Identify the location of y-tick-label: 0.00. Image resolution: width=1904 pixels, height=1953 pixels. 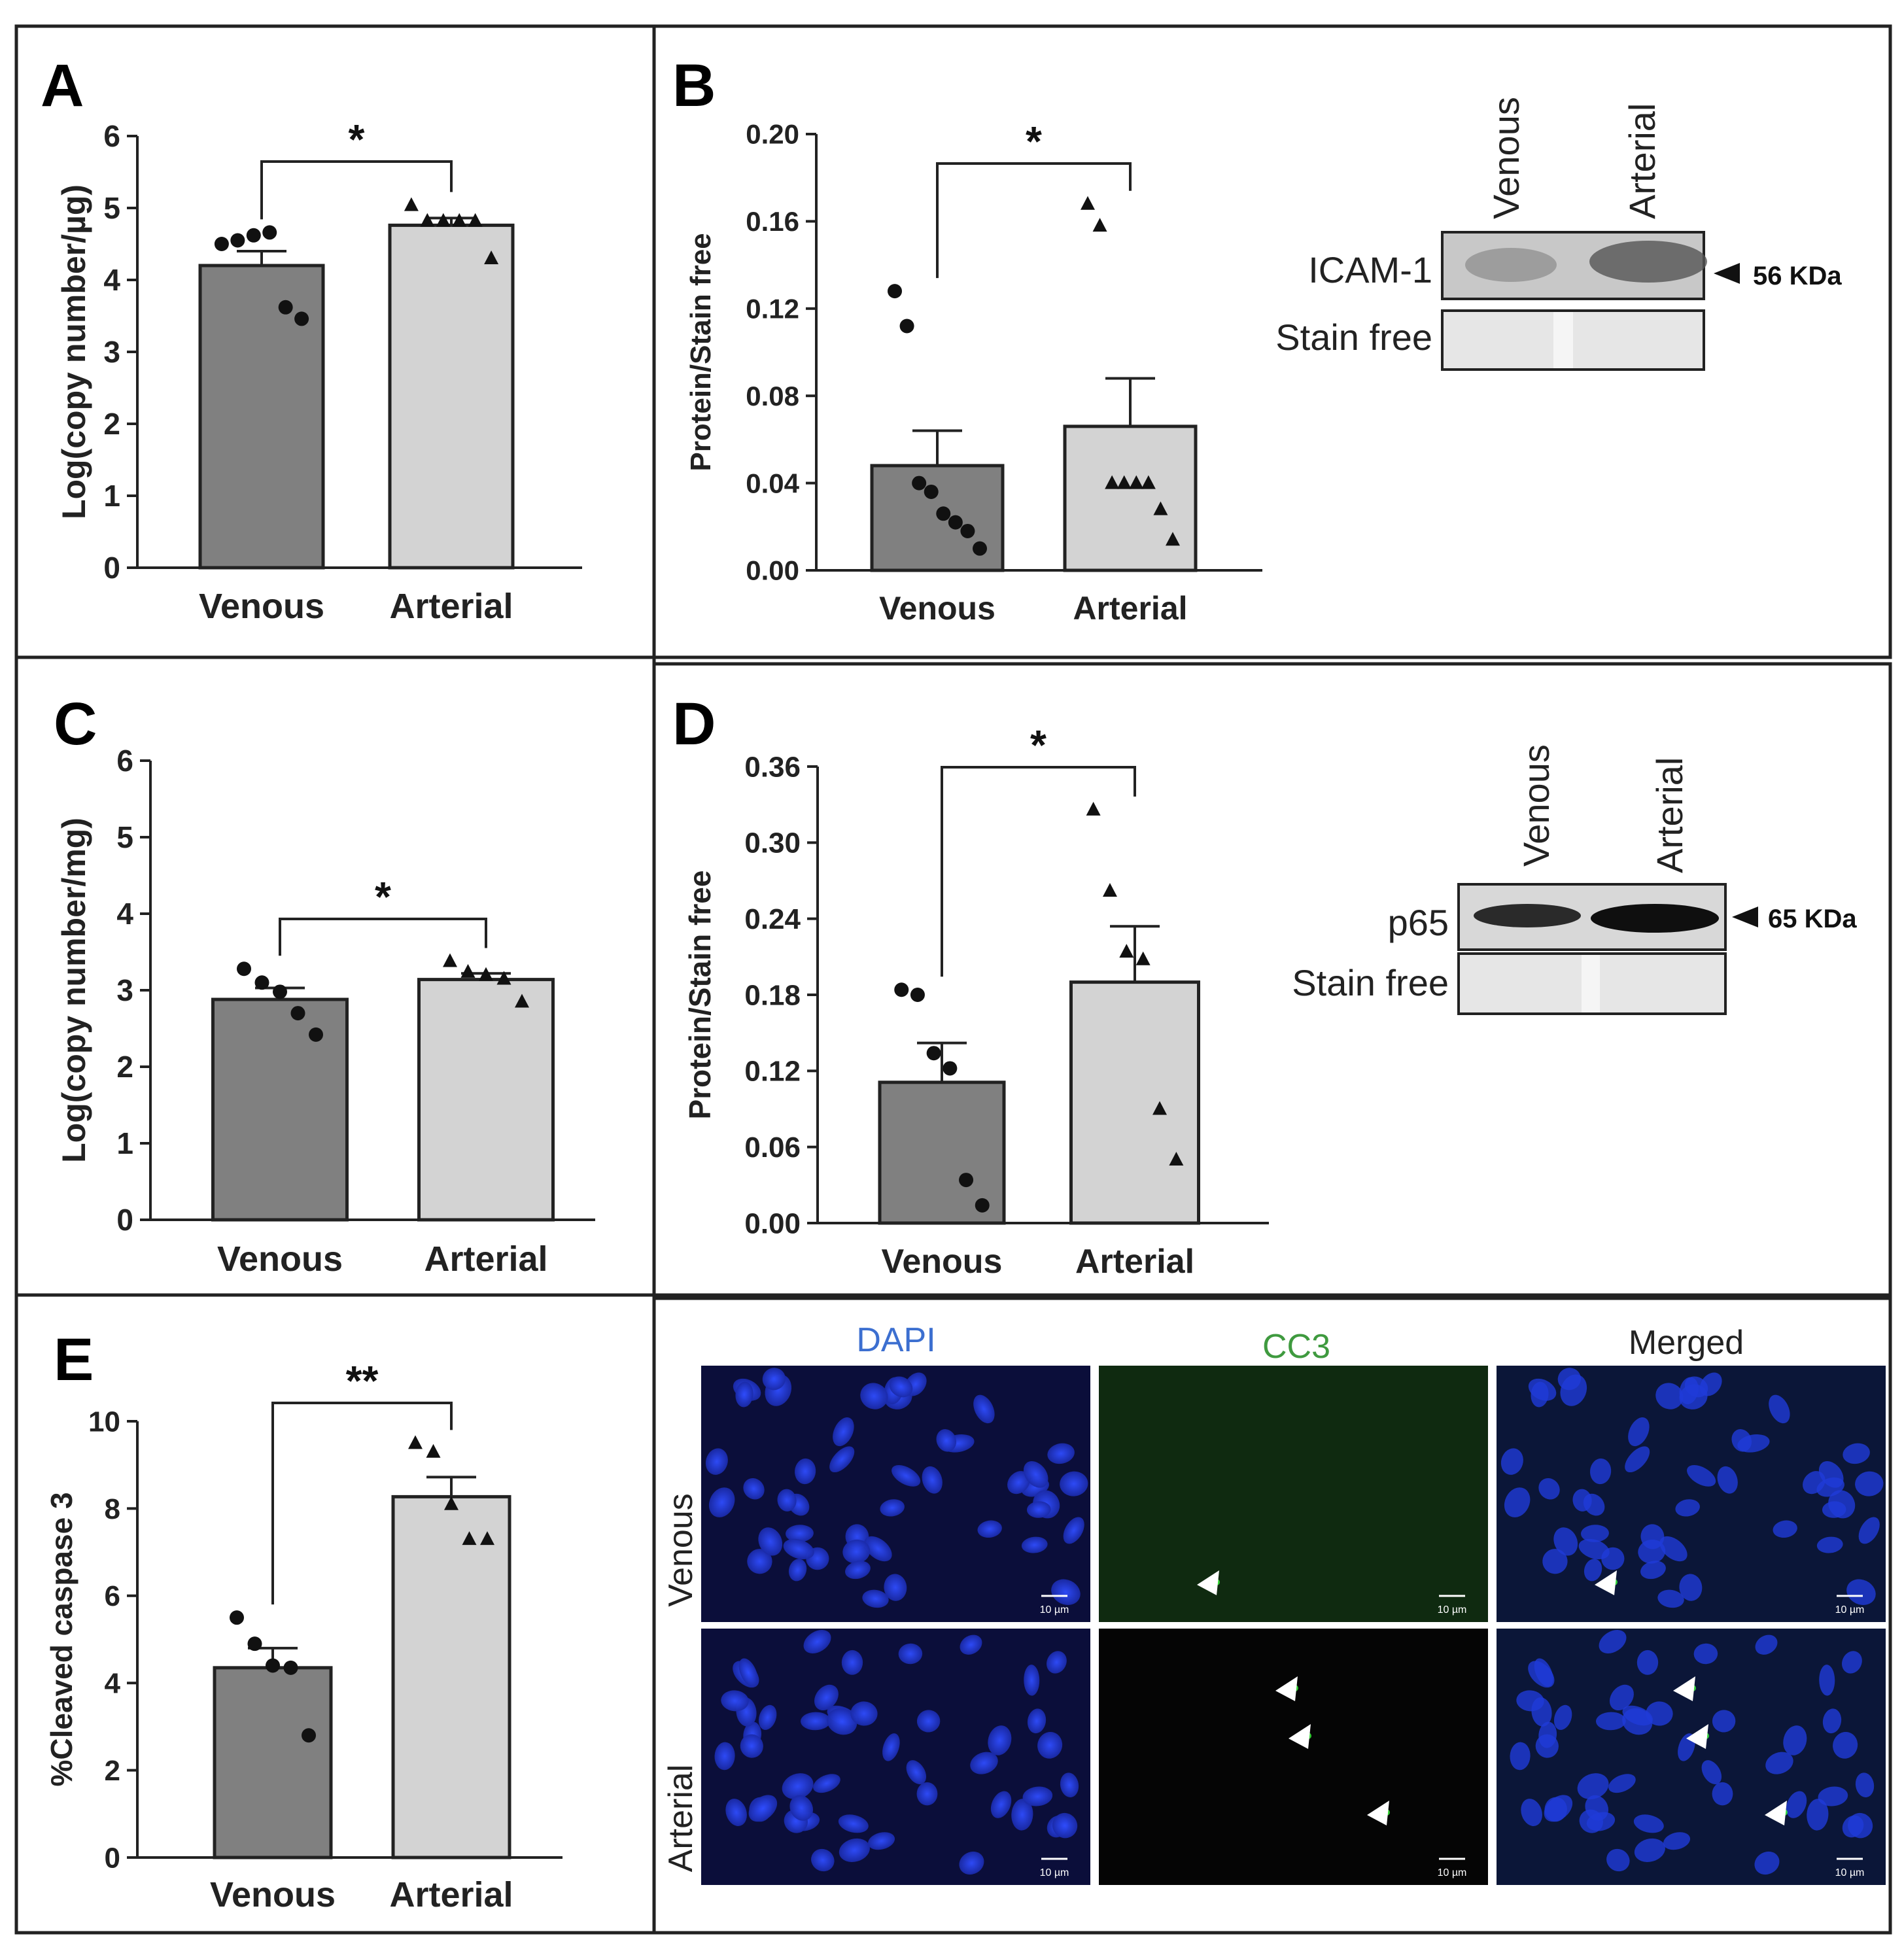
(772, 570).